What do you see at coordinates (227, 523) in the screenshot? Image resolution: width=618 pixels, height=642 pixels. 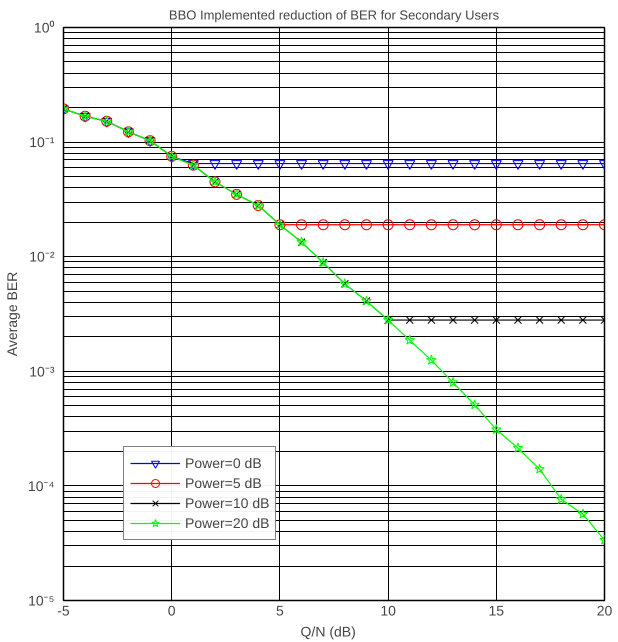 I see `legend-label: Power=20 dB` at bounding box center [227, 523].